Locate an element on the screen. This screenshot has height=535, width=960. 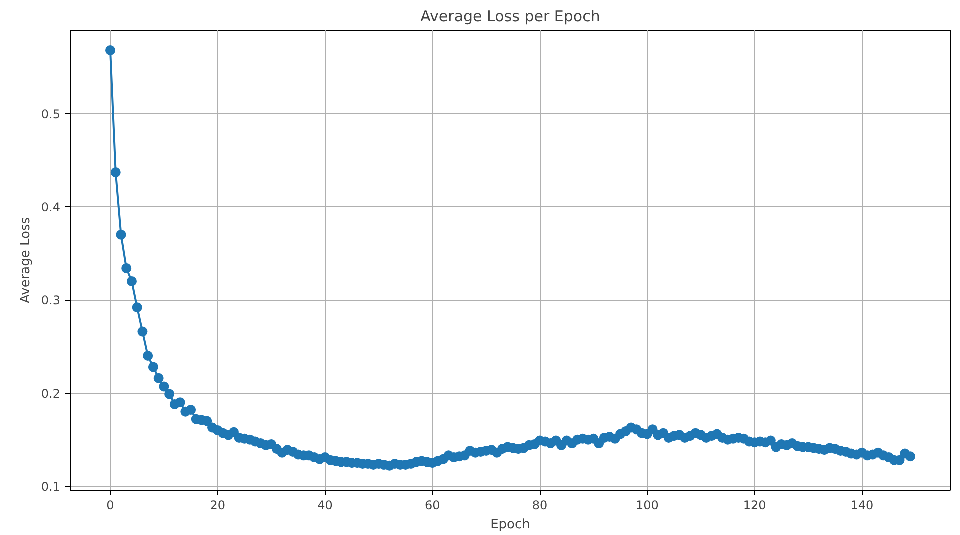
y-tick-label: 0.5 is located at coordinates (51, 114).